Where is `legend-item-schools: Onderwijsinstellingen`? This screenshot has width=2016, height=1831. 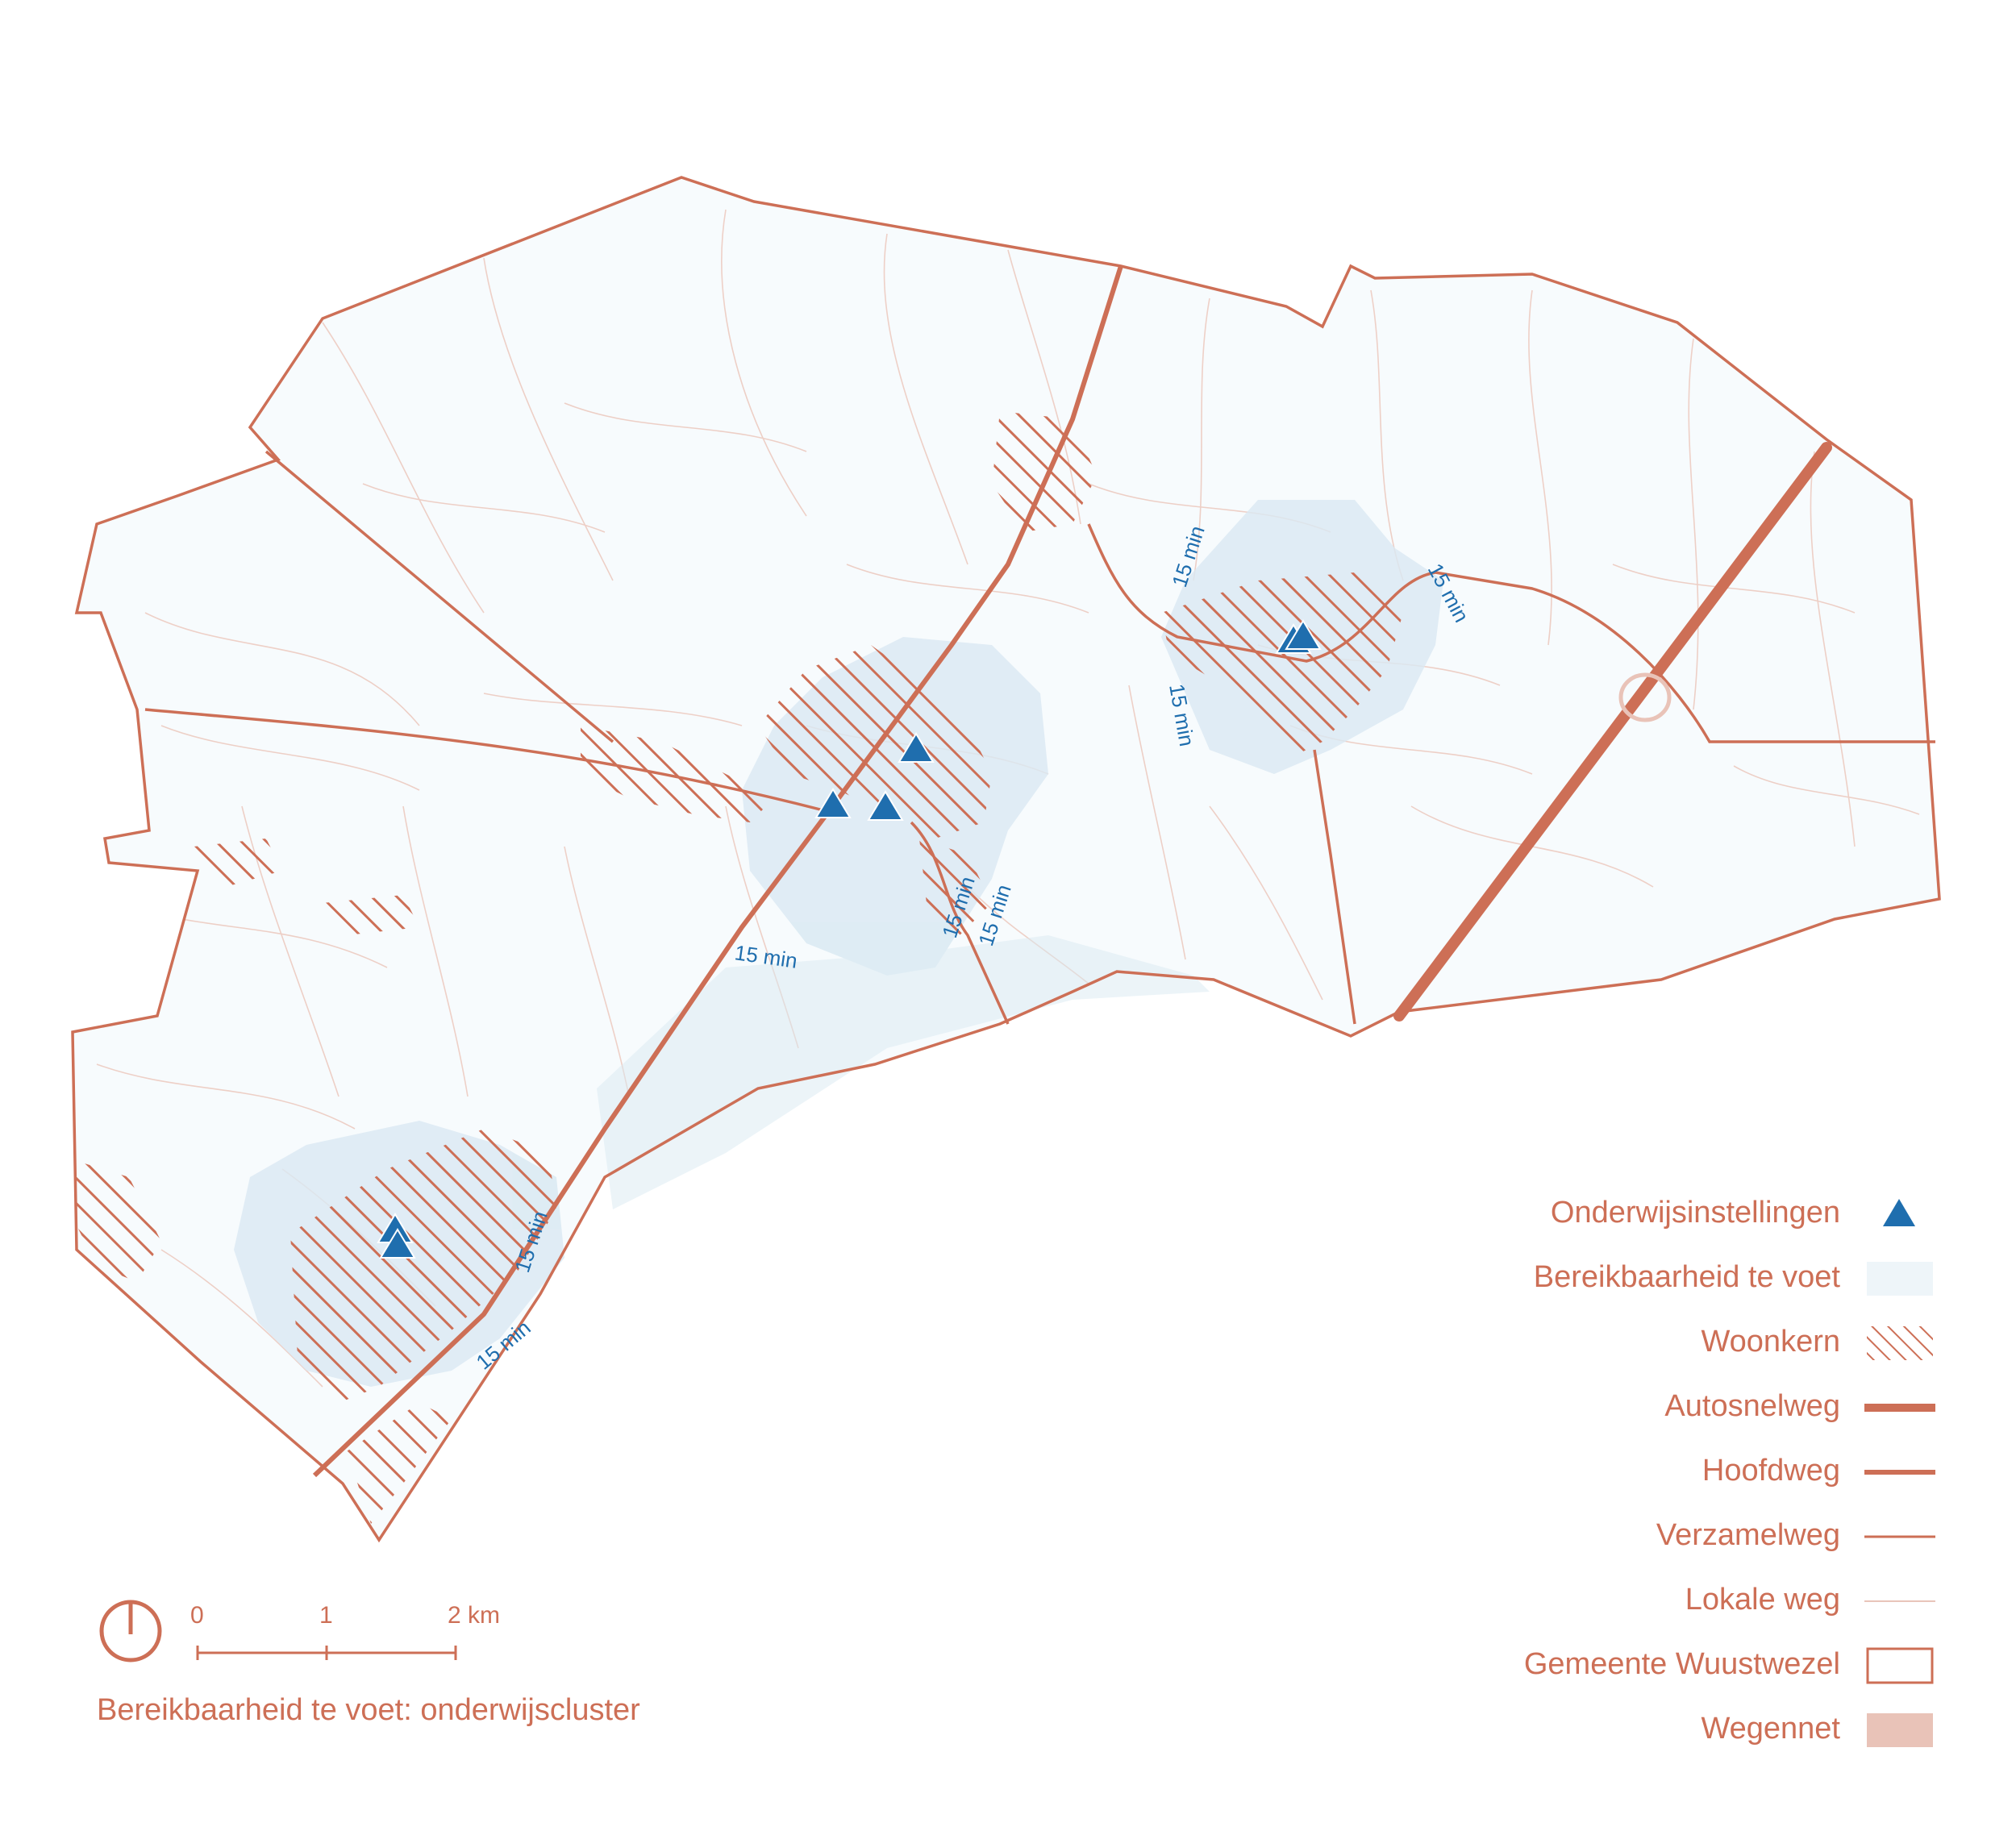
legend-item-schools: Onderwijsinstellingen is located at coordinates (1572, 1221).